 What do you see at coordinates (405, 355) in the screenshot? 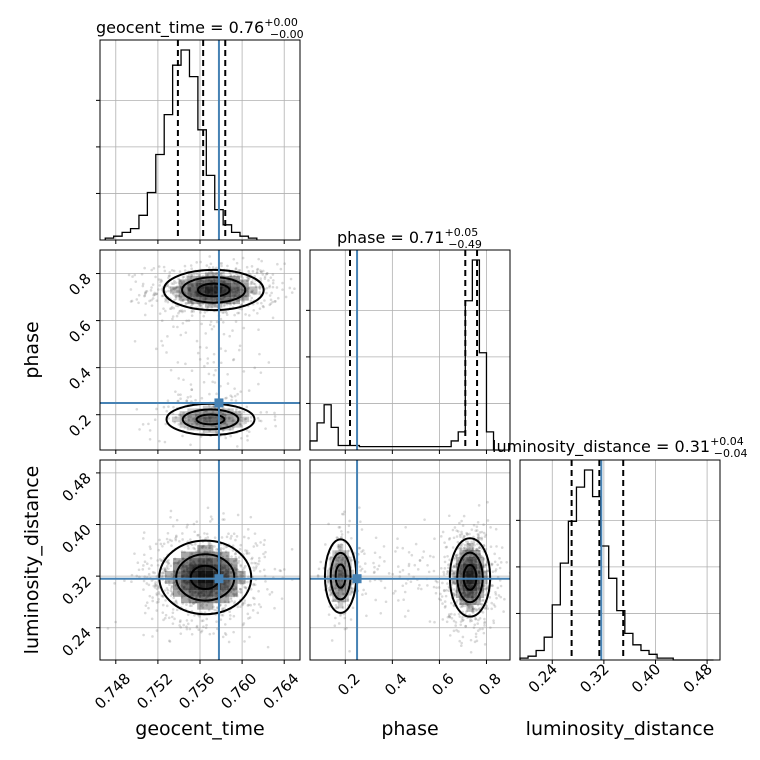
I see `hist-step-phase` at bounding box center [405, 355].